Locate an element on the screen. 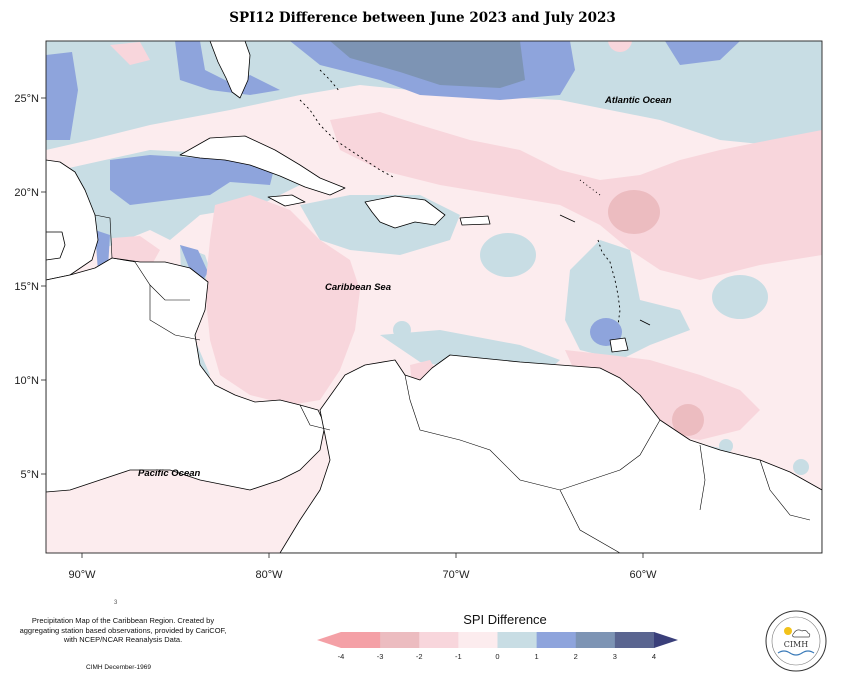 This screenshot has width=845, height=684. border-venezuela-guyana is located at coordinates (640, 445).